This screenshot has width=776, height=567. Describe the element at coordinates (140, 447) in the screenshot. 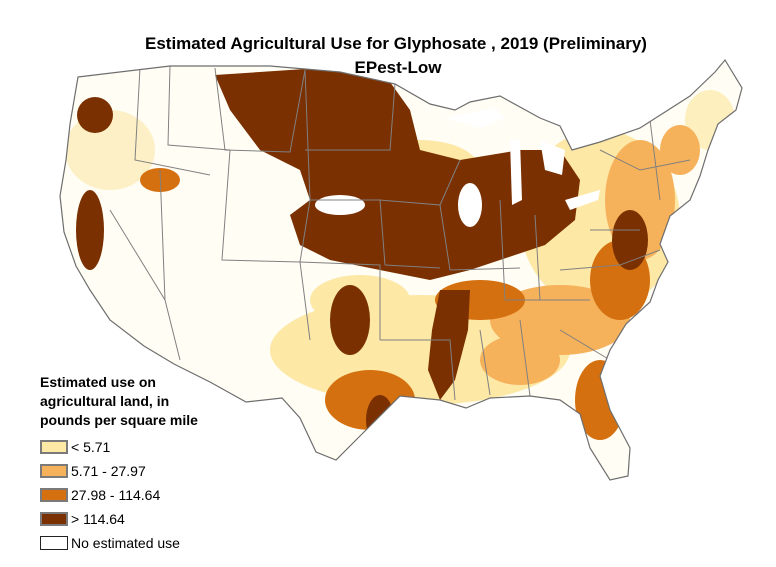

I see `legend-item: < 5.71` at that location.